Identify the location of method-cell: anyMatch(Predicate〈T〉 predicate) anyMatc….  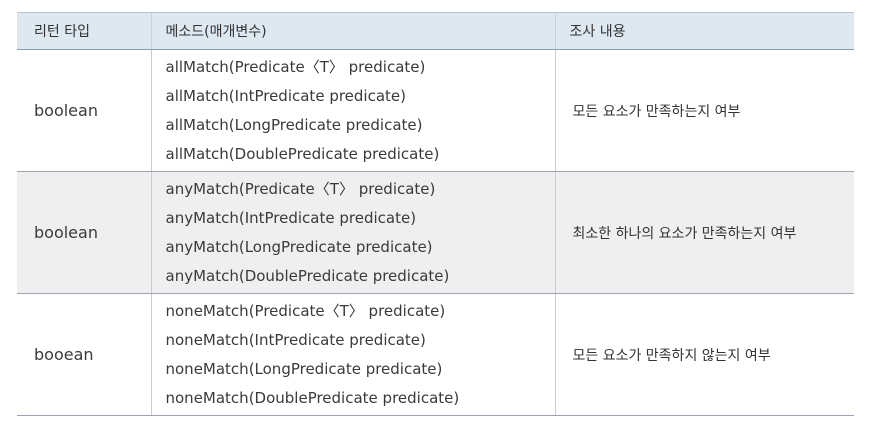
(352, 232).